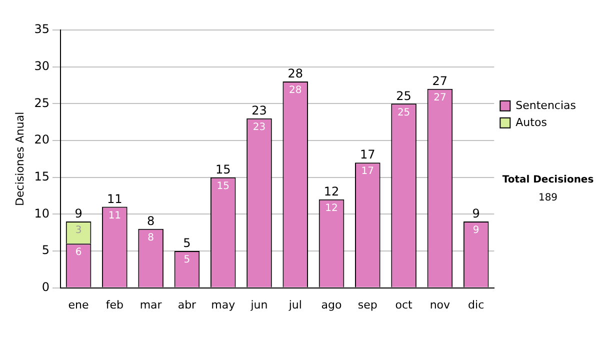 The width and height of the screenshot is (600, 340). What do you see at coordinates (404, 95) in the screenshot?
I see `total-label: 25` at bounding box center [404, 95].